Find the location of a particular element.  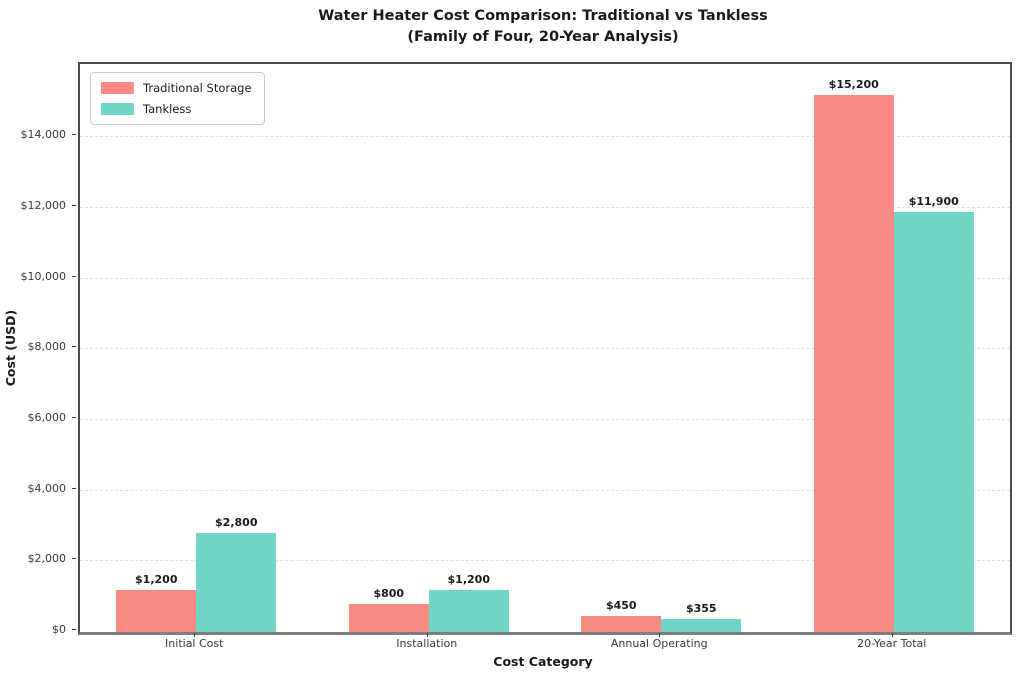

y-tick-label: $4,000 is located at coordinates (47, 488).